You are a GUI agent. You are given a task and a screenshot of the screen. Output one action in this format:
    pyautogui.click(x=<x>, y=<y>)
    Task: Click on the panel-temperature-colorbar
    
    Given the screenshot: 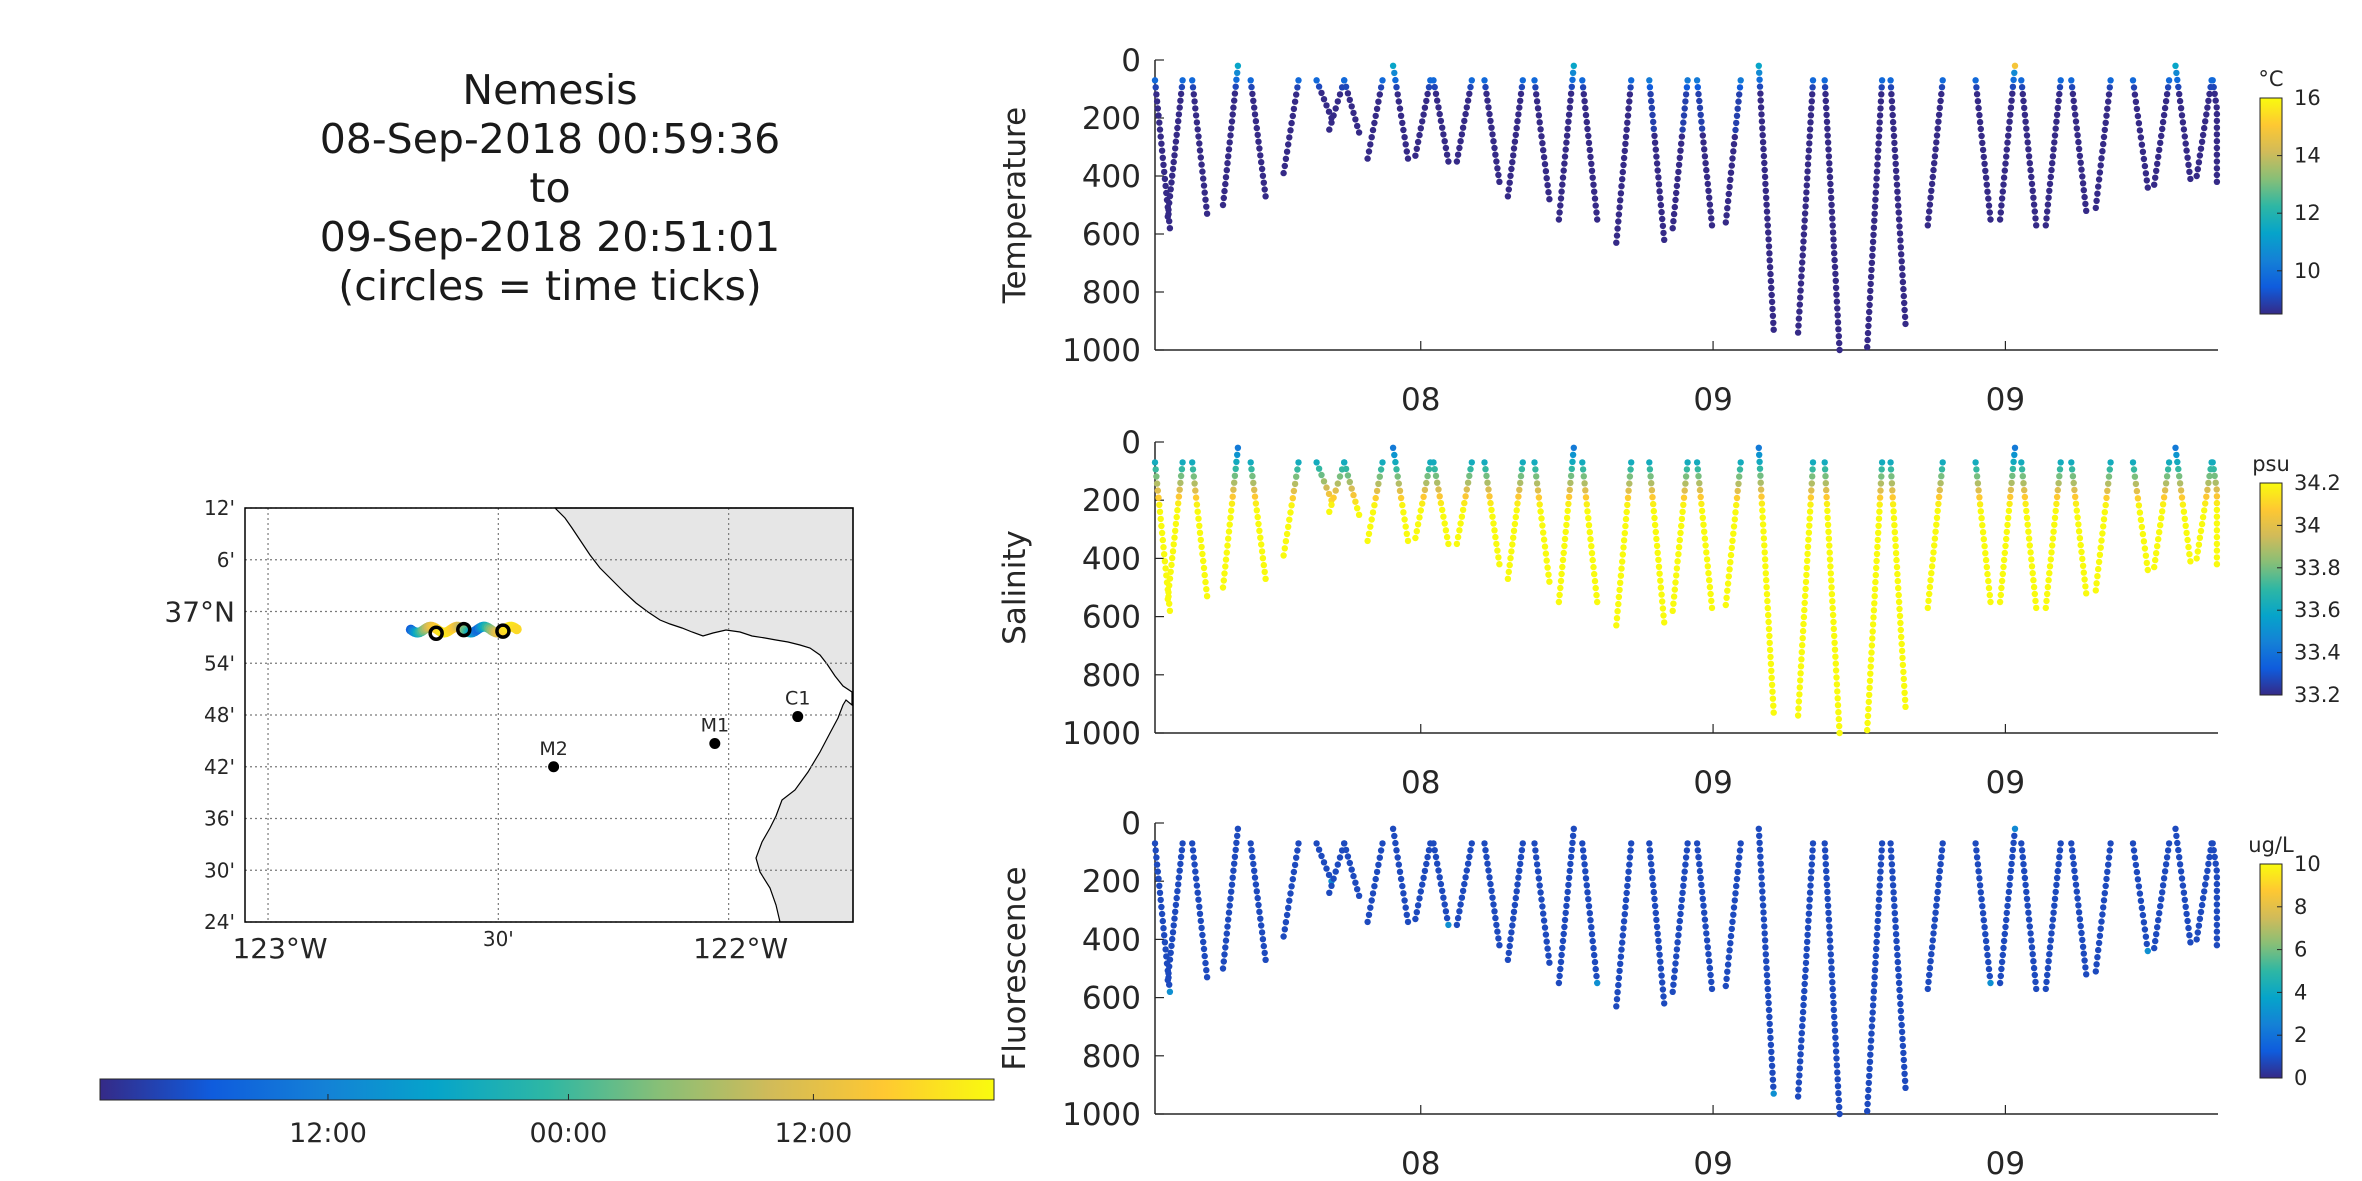 What is the action you would take?
    pyautogui.click(x=2271, y=206)
    